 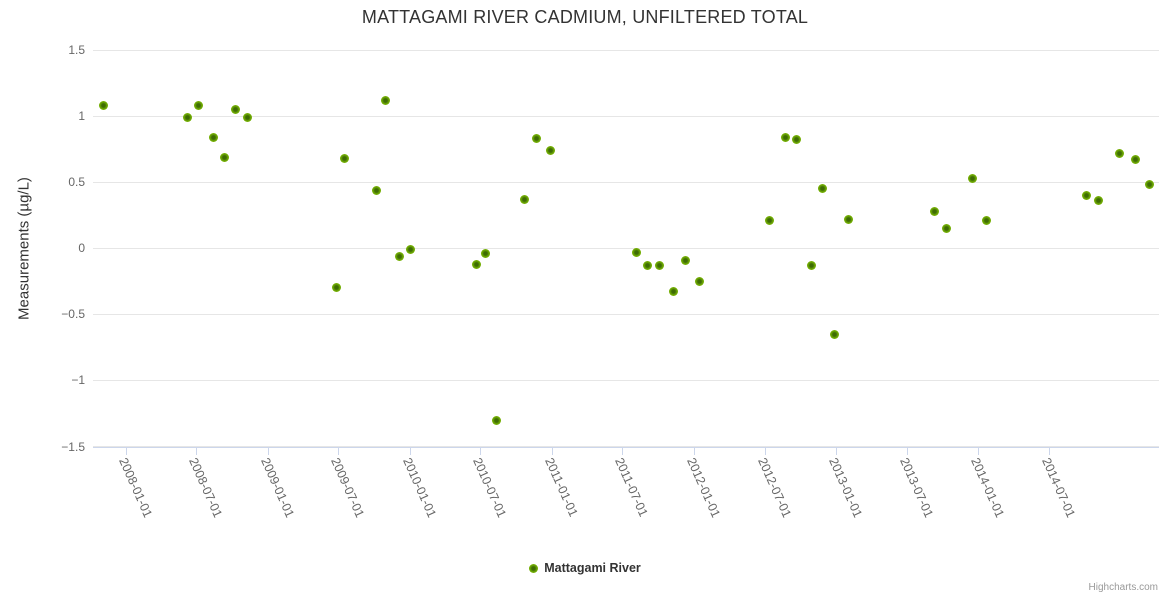 I want to click on x-axis-label: 2011-01-01, so click(x=561, y=487).